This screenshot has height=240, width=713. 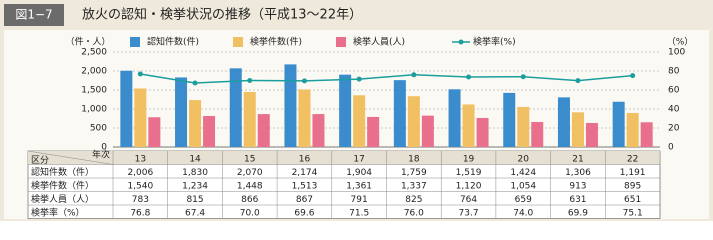 What do you see at coordinates (578, 173) in the screenshot?
I see `table-cell: 1,306` at bounding box center [578, 173].